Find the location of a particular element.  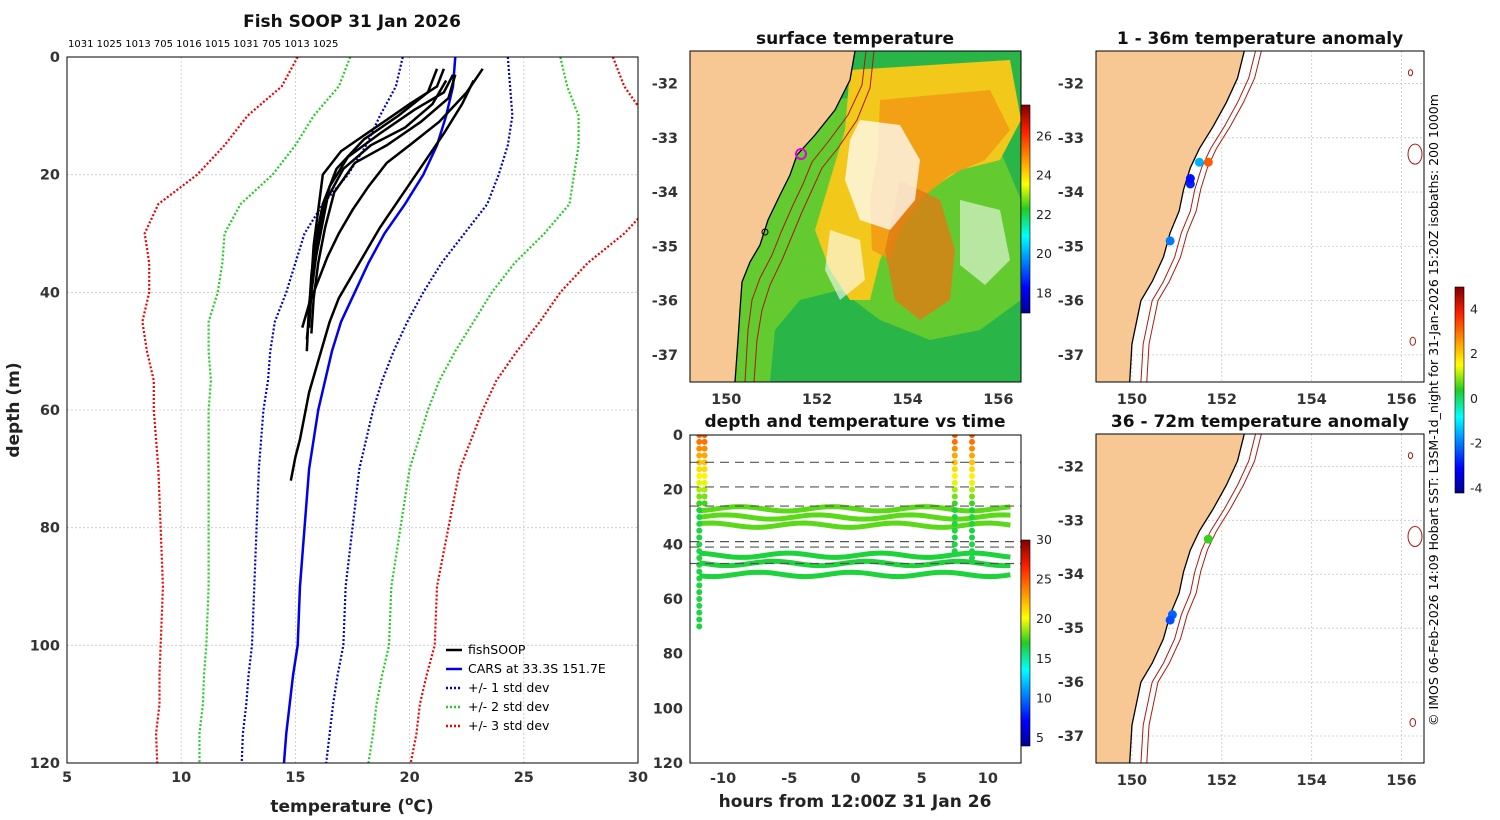

cars-mean-line is located at coordinates (369, 410).